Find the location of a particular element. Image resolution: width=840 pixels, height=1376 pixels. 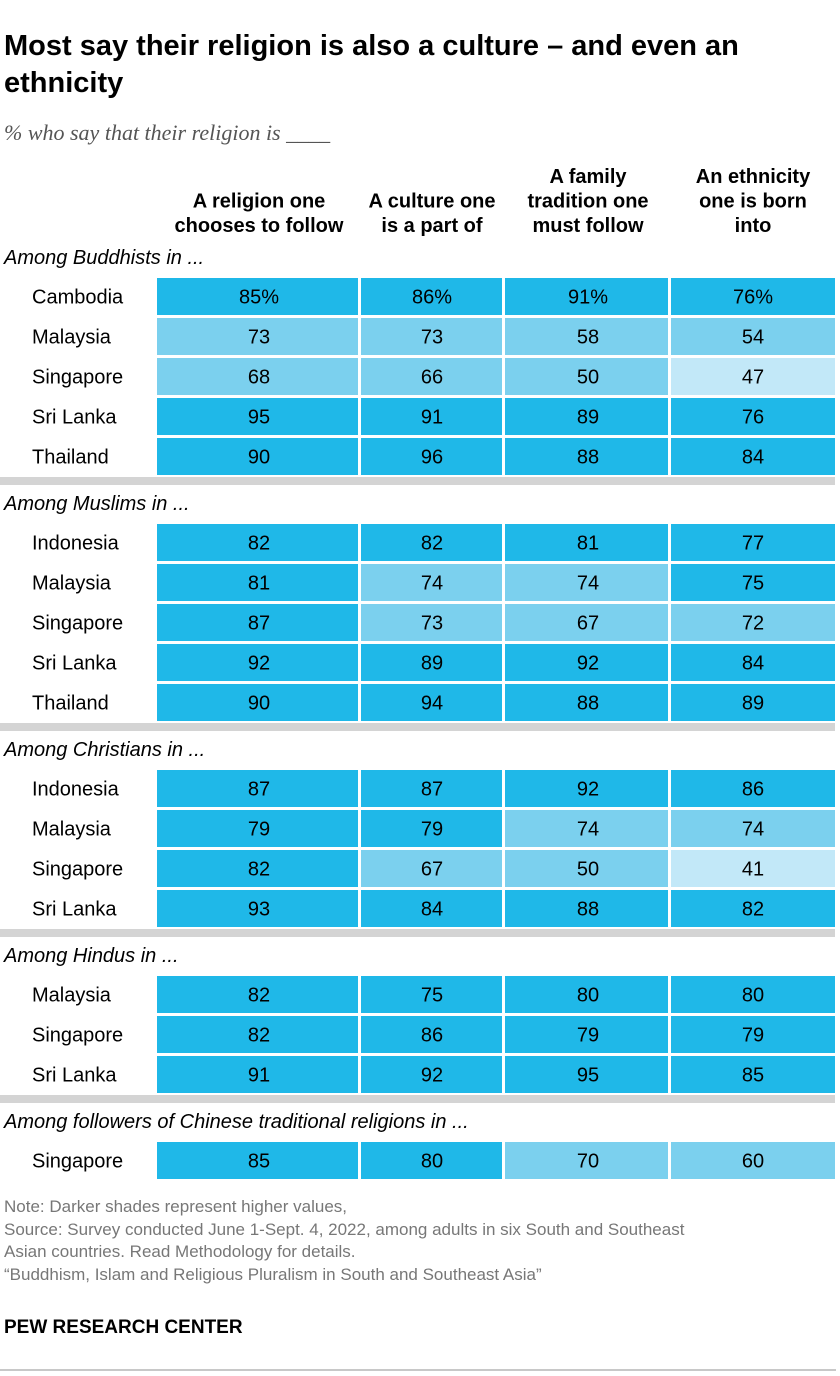

column-header-4-line-1: An ethnicity is located at coordinates (753, 177).